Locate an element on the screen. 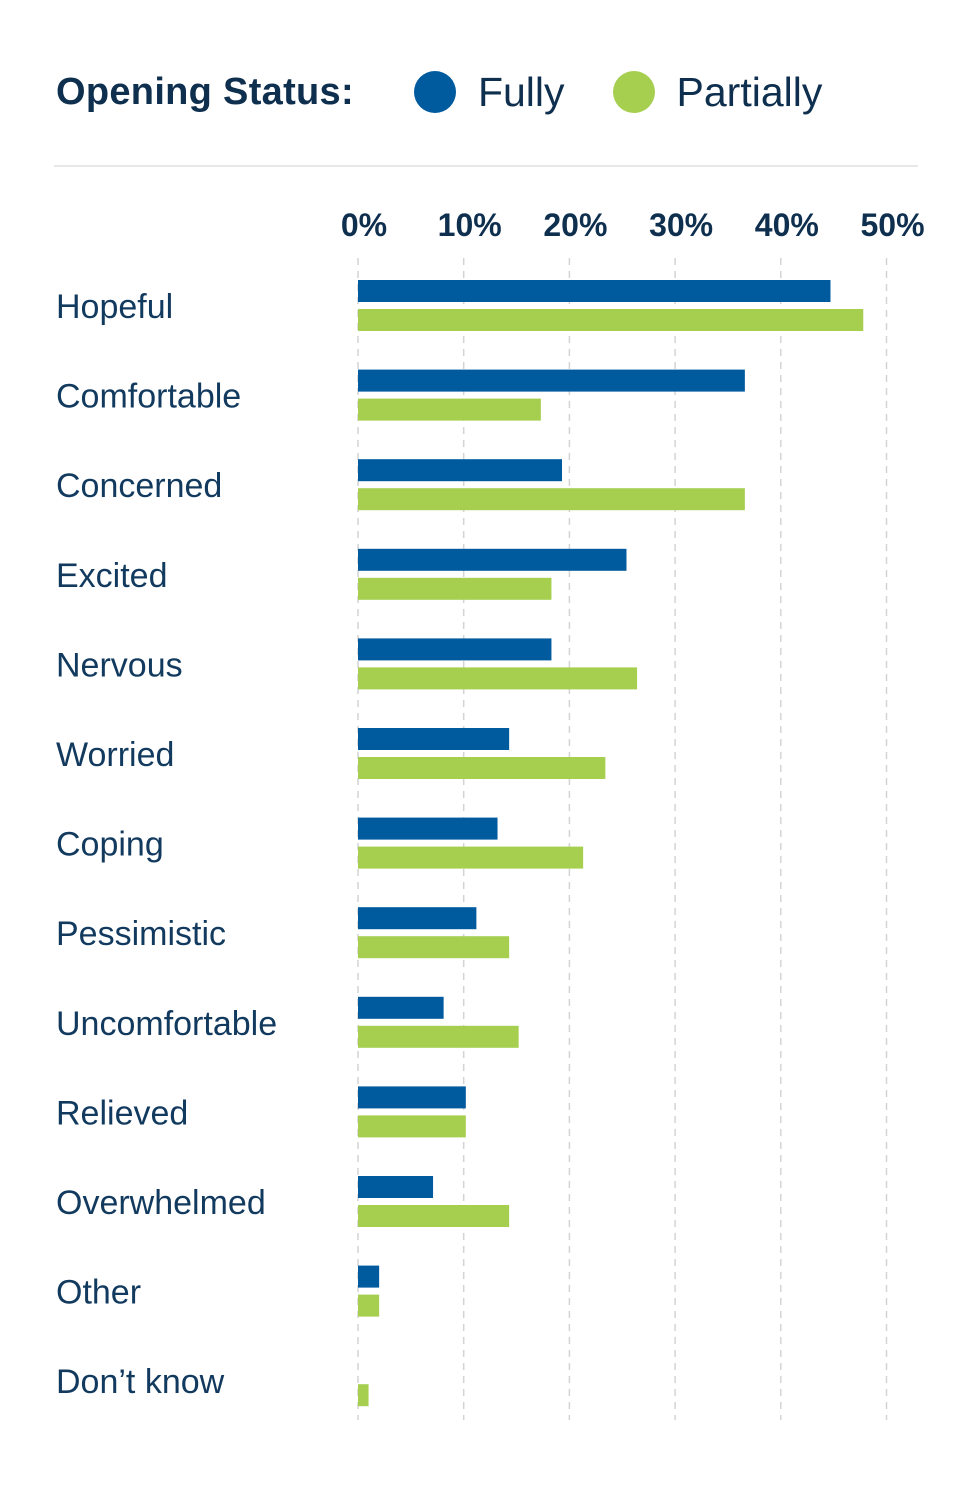  divider is located at coordinates (486, 166).